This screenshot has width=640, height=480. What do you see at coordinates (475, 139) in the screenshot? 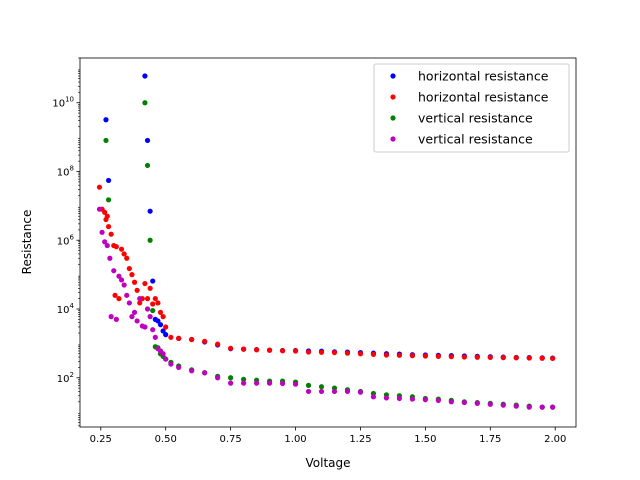
I see `legend-label-3: vertical resistance` at bounding box center [475, 139].